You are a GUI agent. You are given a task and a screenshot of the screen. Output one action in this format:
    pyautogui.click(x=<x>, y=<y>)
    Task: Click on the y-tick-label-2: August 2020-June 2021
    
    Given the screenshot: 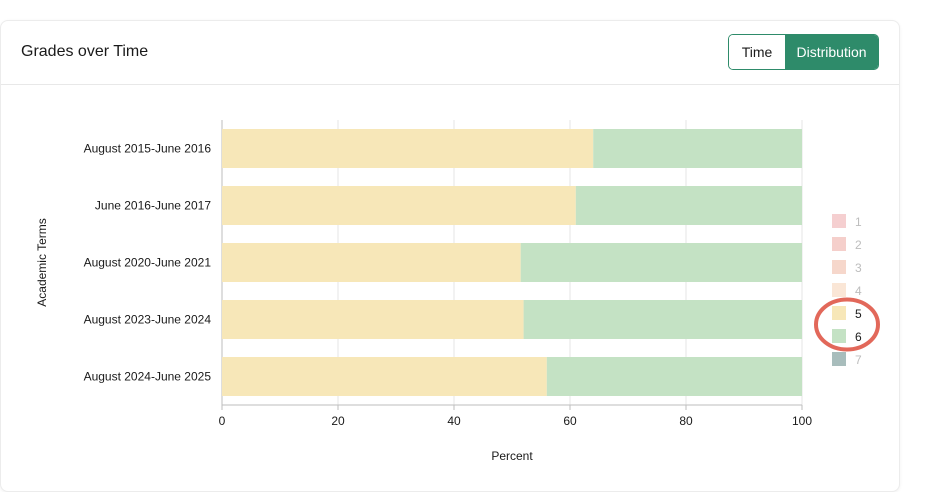 What is the action you would take?
    pyautogui.click(x=148, y=263)
    